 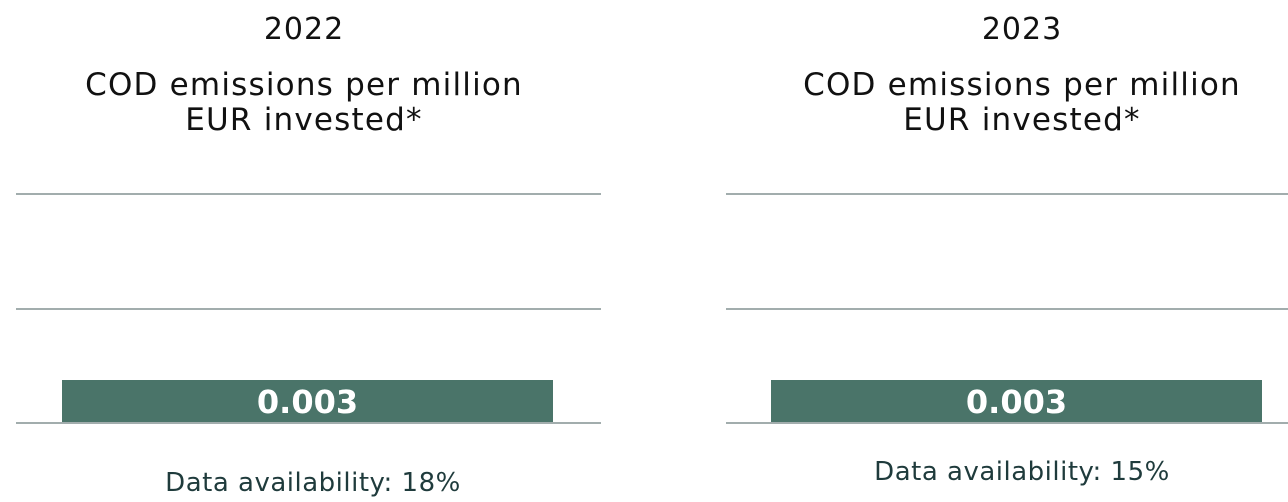 I want to click on data-availability: Data availability: 18%, so click(x=313, y=483).